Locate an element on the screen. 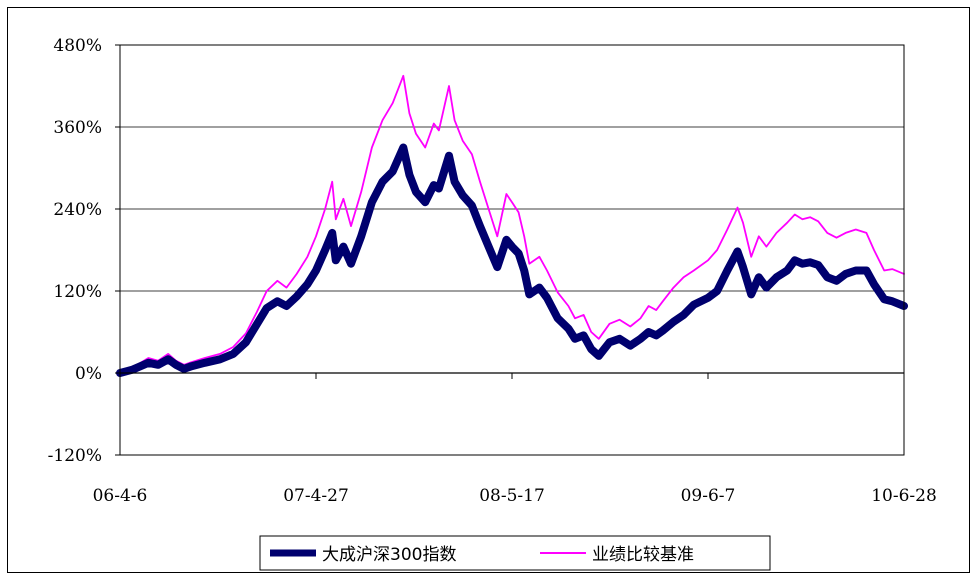 The width and height of the screenshot is (972, 576). y-tick-label: 360% is located at coordinates (77, 128).